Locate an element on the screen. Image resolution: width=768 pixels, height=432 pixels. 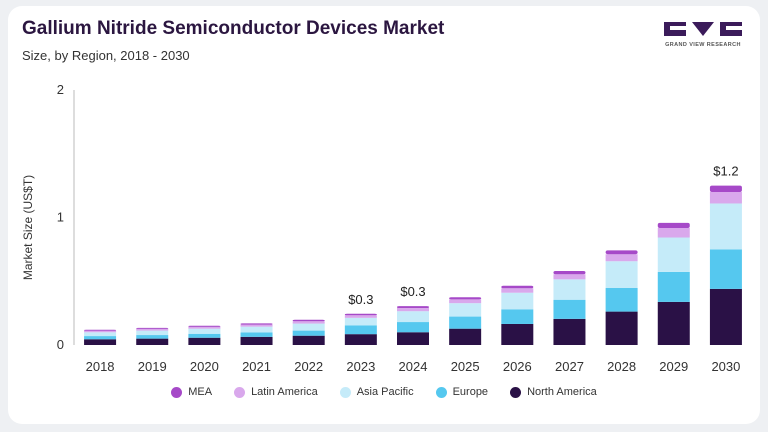
x-tick-label: 2020 is located at coordinates (204, 366).